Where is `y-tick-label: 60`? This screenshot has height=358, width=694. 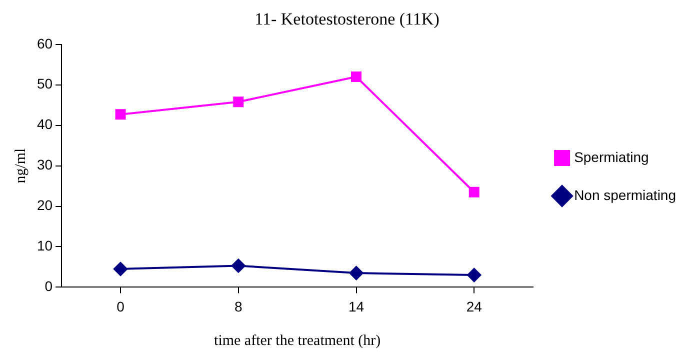
y-tick-label: 60 is located at coordinates (44, 43).